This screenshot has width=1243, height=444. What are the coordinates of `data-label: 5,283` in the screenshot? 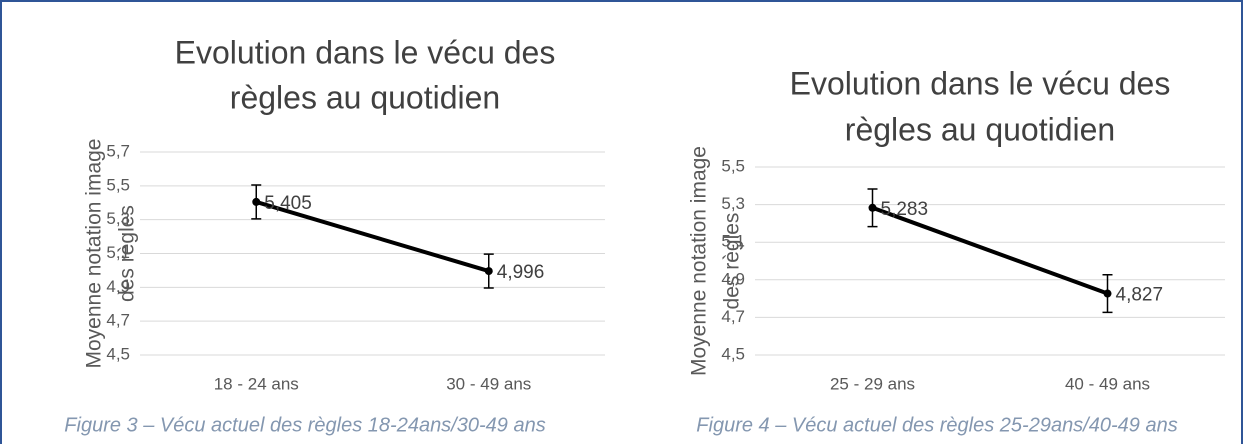 It's located at (905, 209).